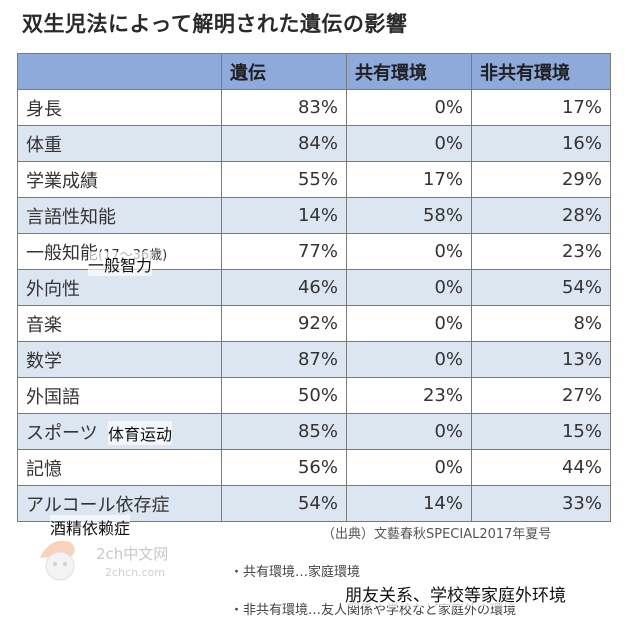 This screenshot has width=640, height=625. I want to click on nonshared-env-cell: 29%, so click(541, 179).